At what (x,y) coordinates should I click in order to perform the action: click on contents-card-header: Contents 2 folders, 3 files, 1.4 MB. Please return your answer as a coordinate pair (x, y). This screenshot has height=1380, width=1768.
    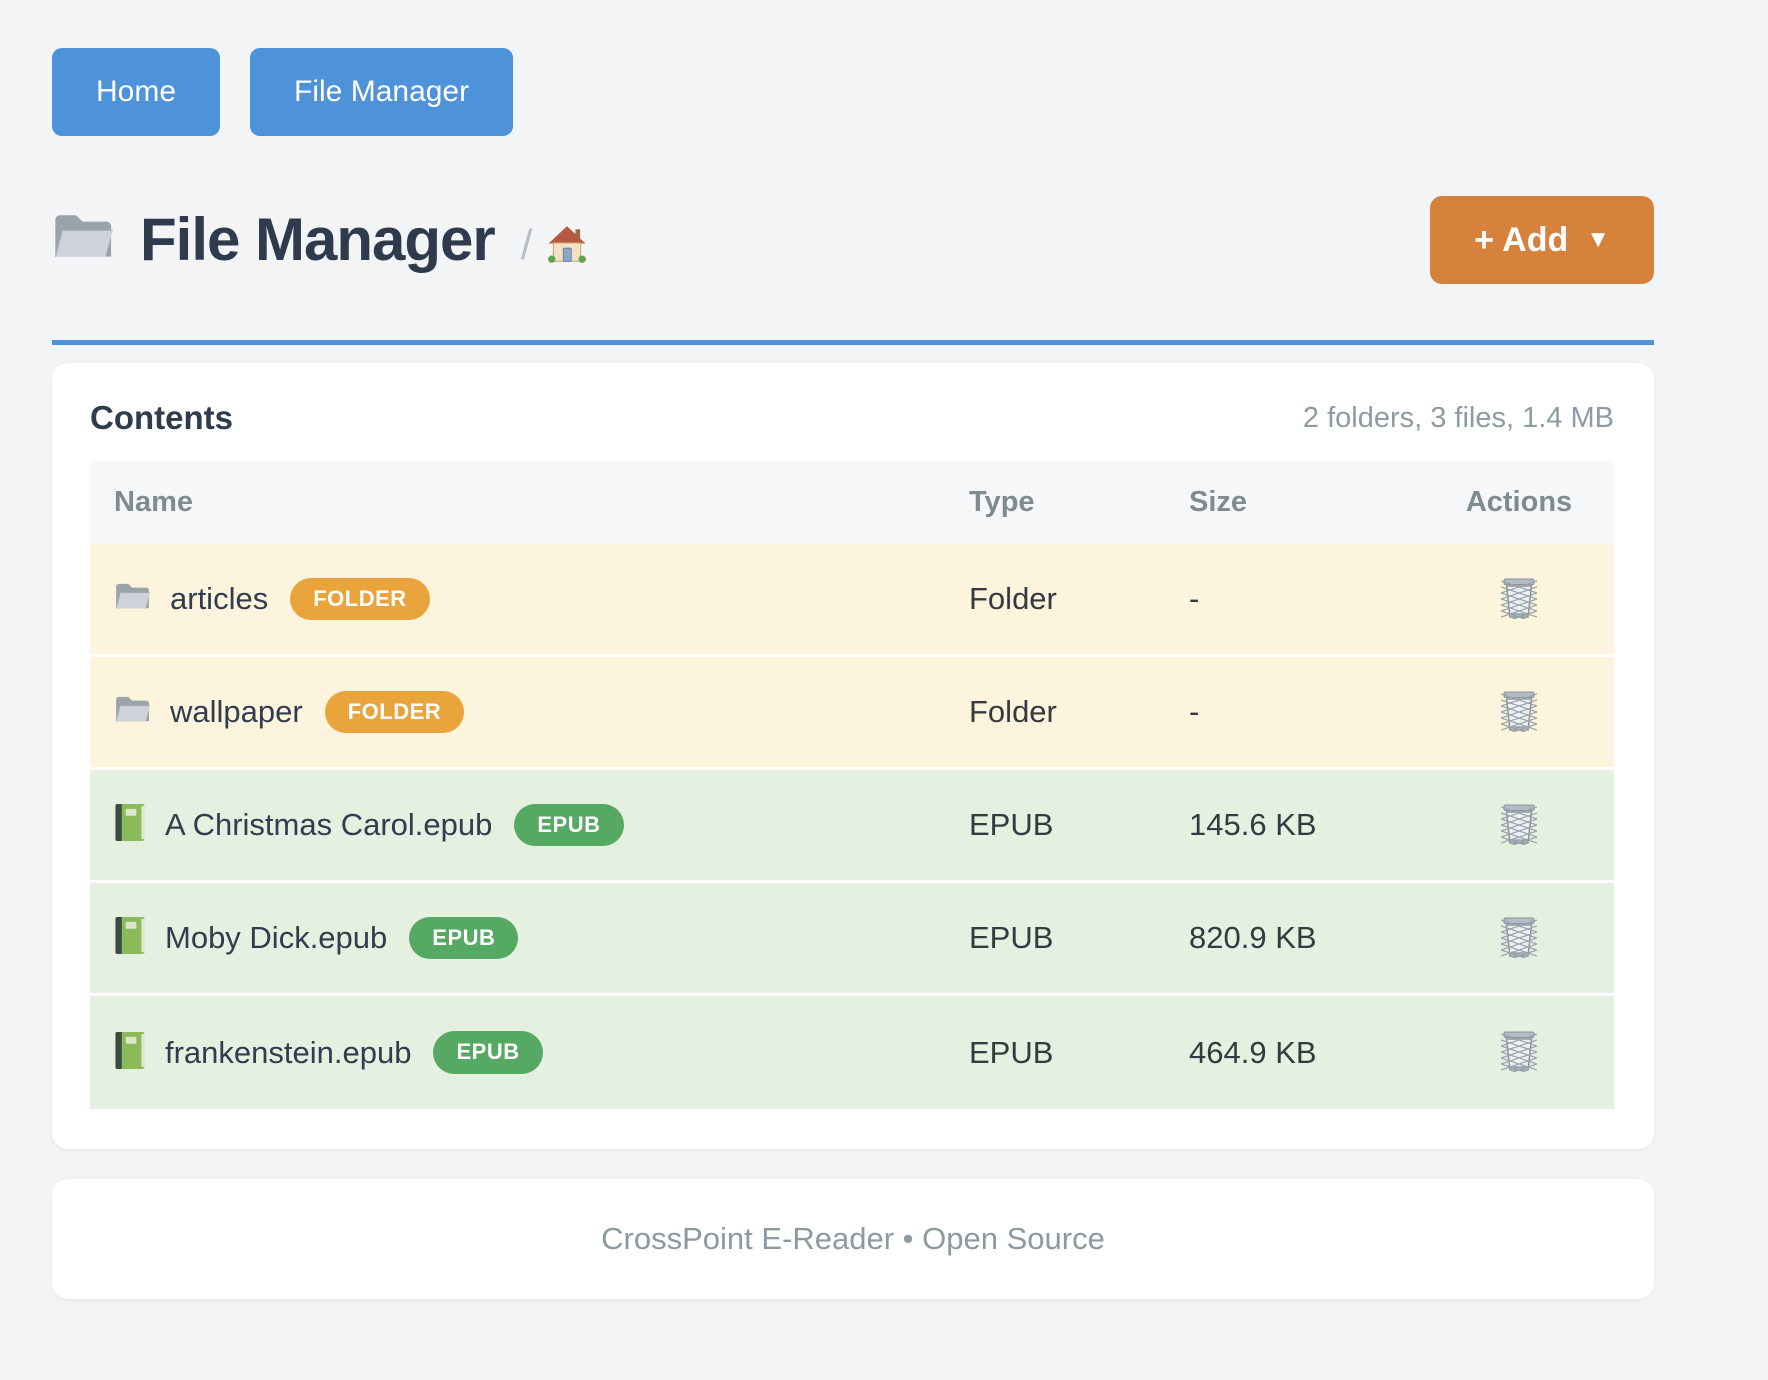
    Looking at the image, I should click on (852, 418).